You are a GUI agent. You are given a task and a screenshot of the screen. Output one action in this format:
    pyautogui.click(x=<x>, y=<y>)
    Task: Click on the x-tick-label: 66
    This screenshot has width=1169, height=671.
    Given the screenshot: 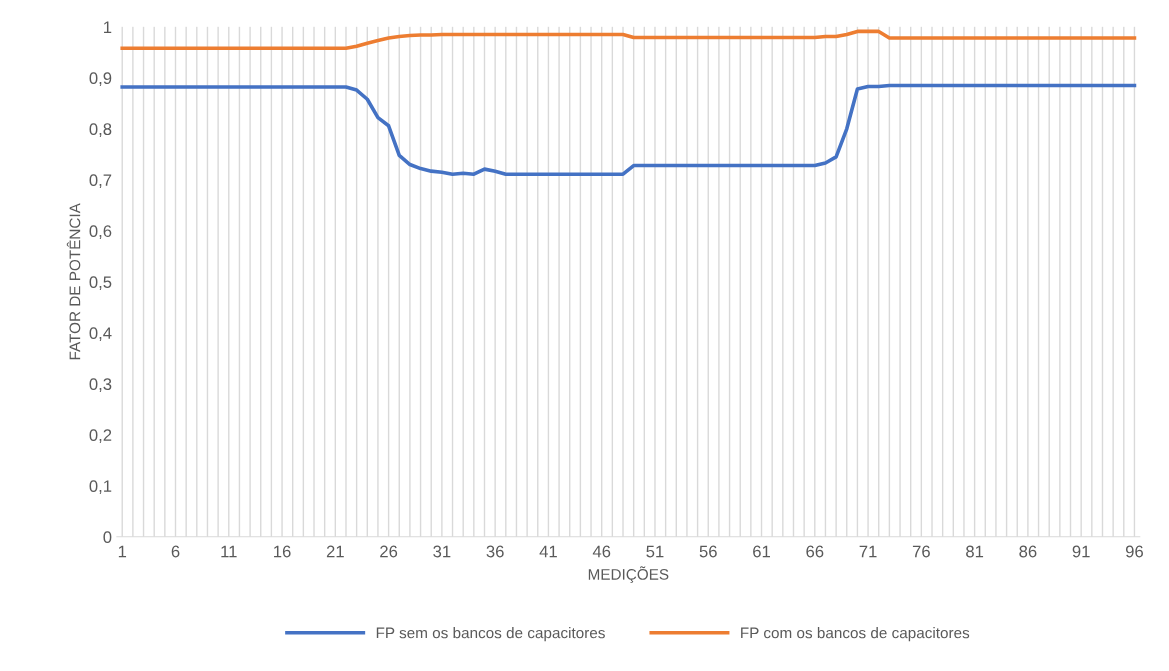 What is the action you would take?
    pyautogui.click(x=815, y=551)
    